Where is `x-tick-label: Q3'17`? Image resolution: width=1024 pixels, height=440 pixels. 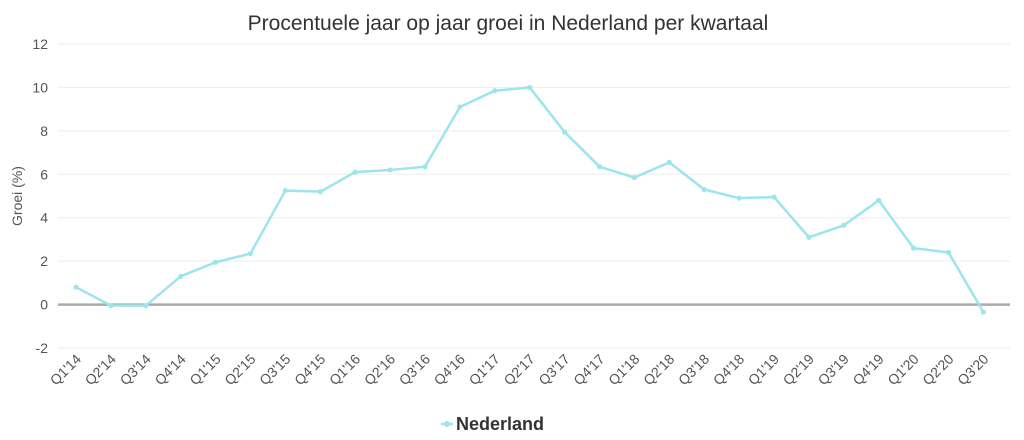 x-tick-label: Q3'17 is located at coordinates (554, 370).